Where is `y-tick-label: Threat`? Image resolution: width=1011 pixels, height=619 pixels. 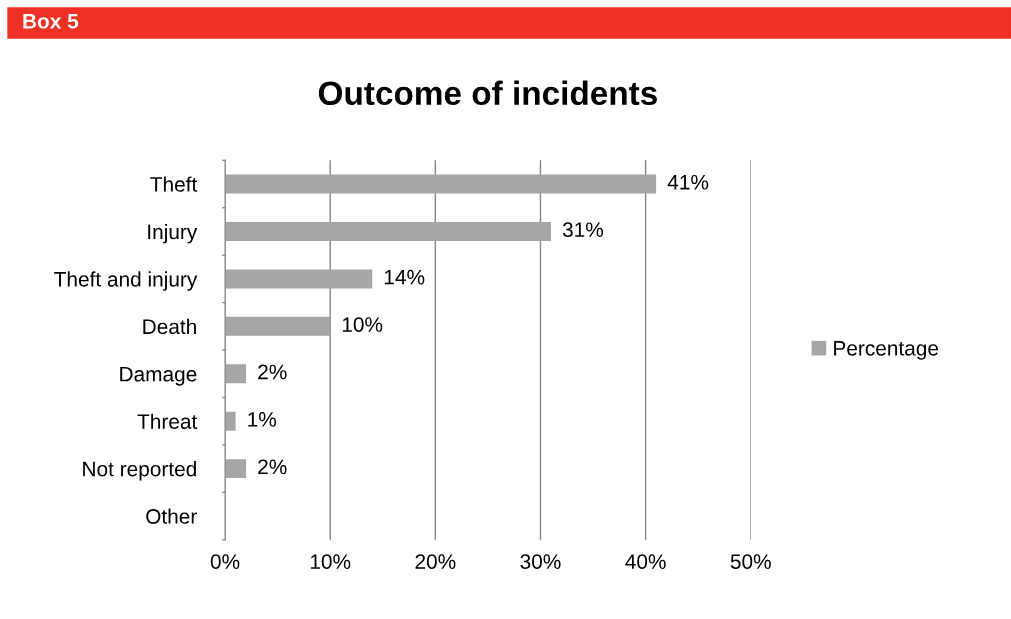 y-tick-label: Threat is located at coordinates (167, 421).